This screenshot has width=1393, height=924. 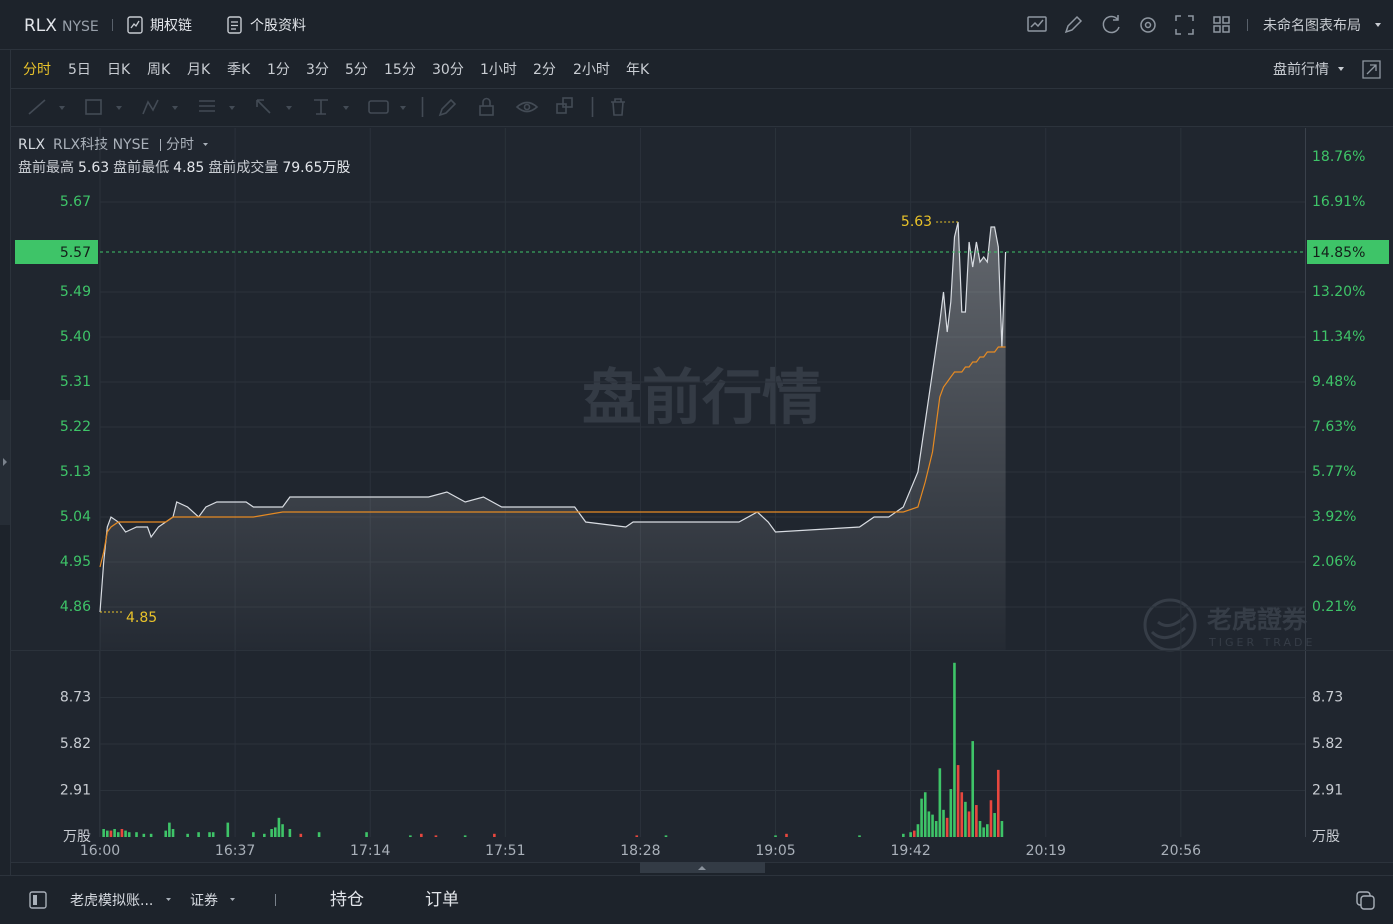 I want to click on period-tab: 15分, so click(x=400, y=70).